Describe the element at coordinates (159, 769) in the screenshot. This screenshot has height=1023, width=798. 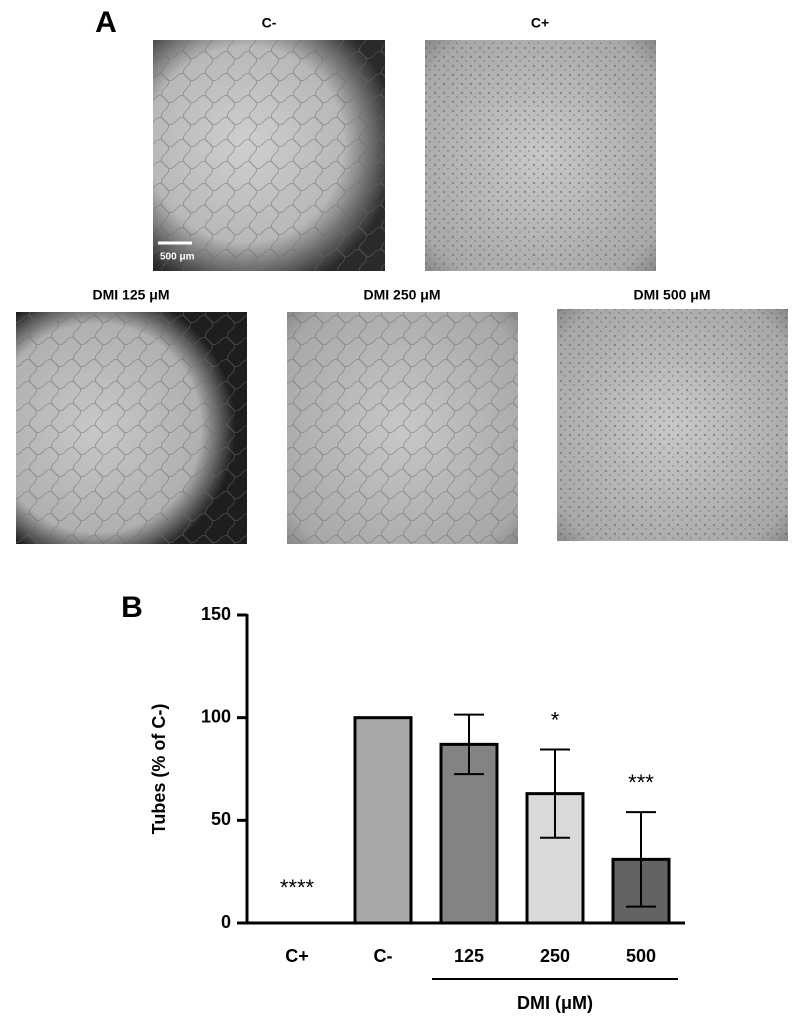
I see `y-axis-label: Tubes (% of C-)` at that location.